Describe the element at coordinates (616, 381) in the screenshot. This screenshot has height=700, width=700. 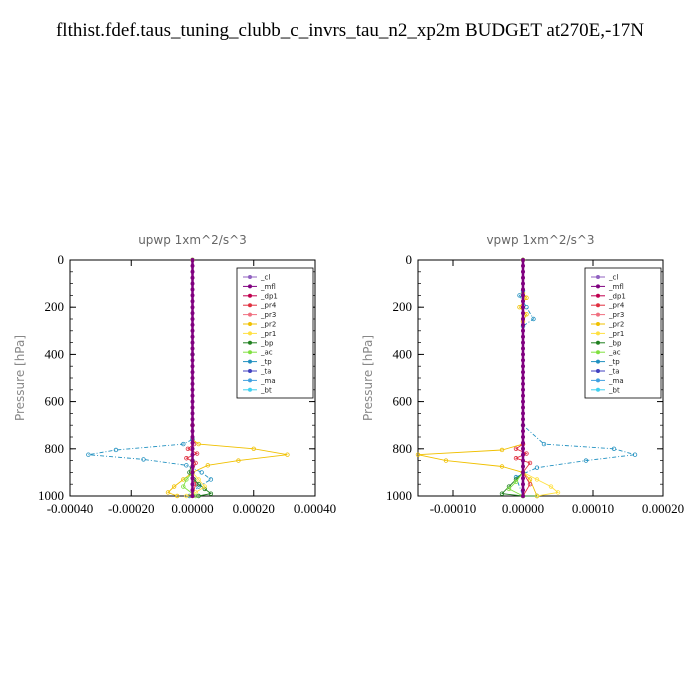
I see `legend-label: _ma` at that location.